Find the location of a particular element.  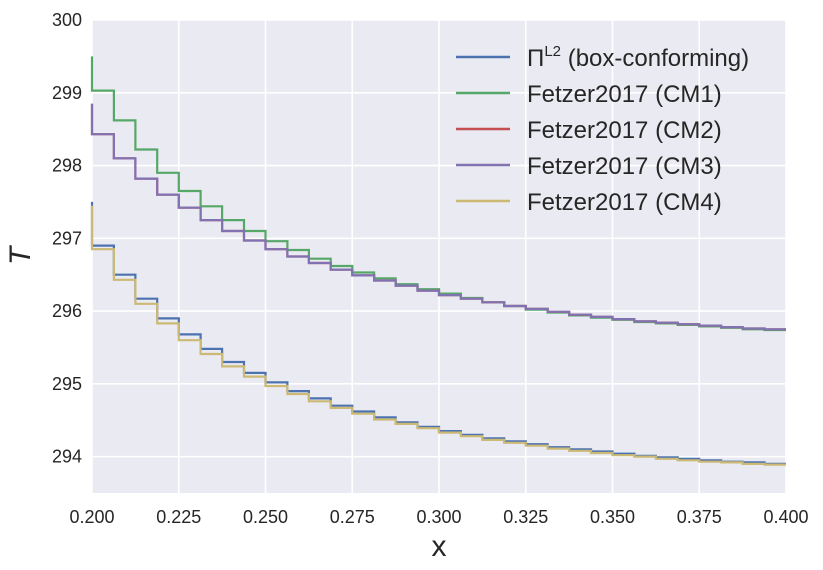

x-tick-label: 0.300 is located at coordinates (438, 517).